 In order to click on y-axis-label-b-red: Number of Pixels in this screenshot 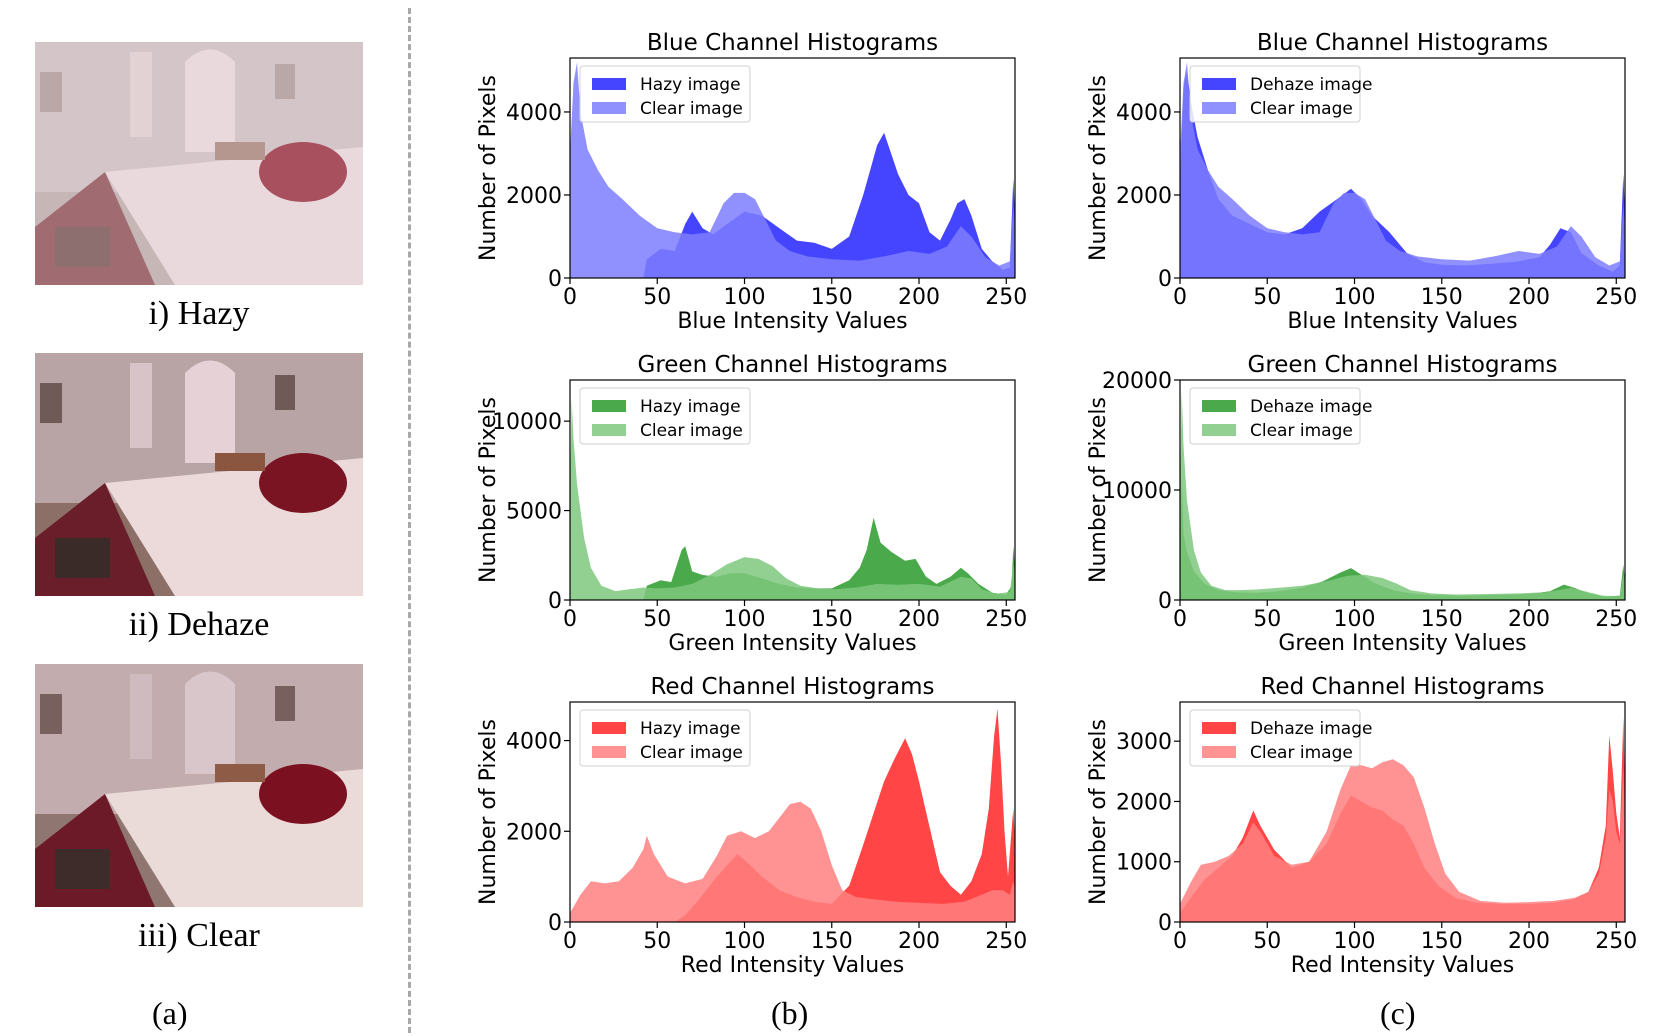, I will do `click(488, 812)`.